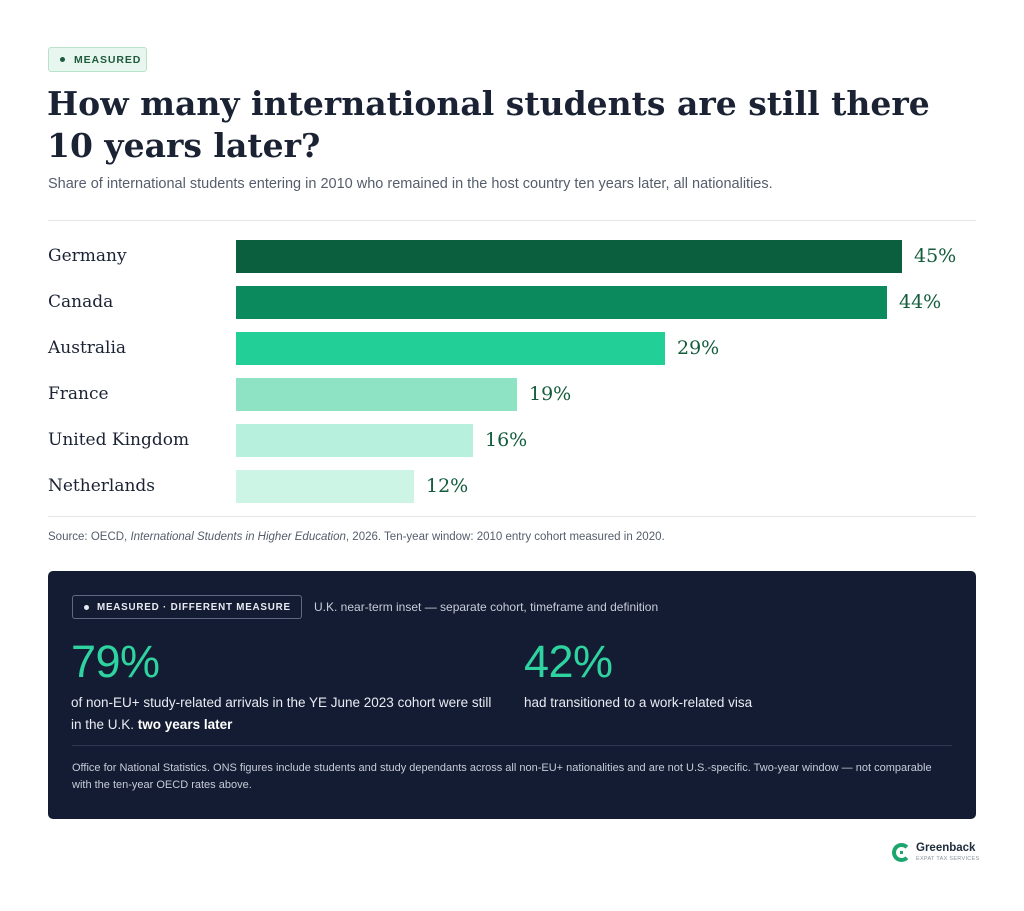 The width and height of the screenshot is (1024, 911). I want to click on badge-dot-icon, so click(62, 59).